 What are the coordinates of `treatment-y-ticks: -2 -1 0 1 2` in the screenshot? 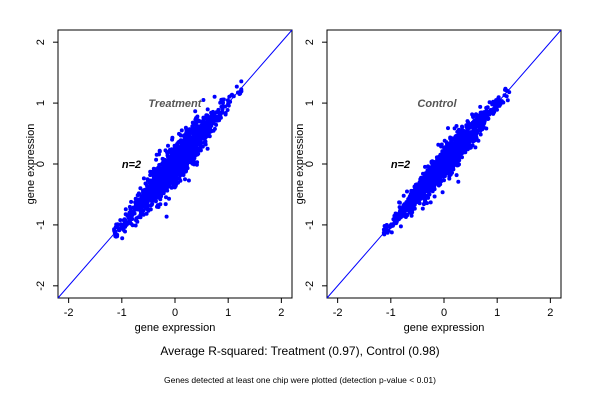 It's located at (46, 165).